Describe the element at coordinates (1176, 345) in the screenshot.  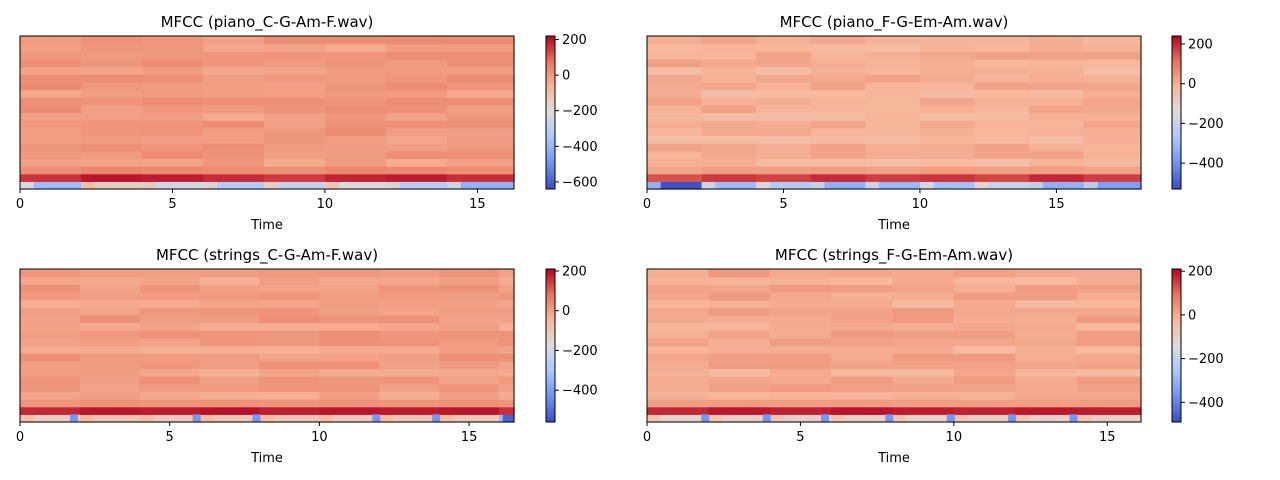
I see `colorbar` at that location.